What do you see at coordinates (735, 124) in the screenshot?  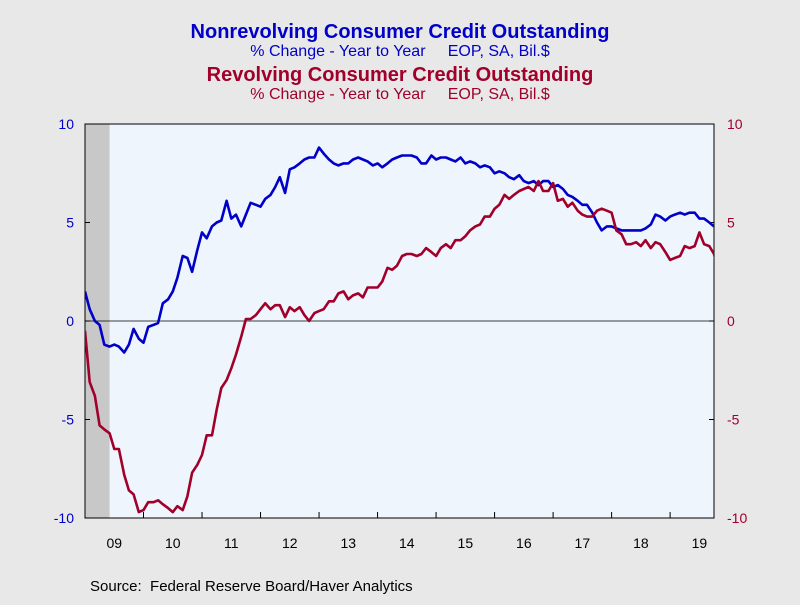 I see `y-right-tick-label: 10` at bounding box center [735, 124].